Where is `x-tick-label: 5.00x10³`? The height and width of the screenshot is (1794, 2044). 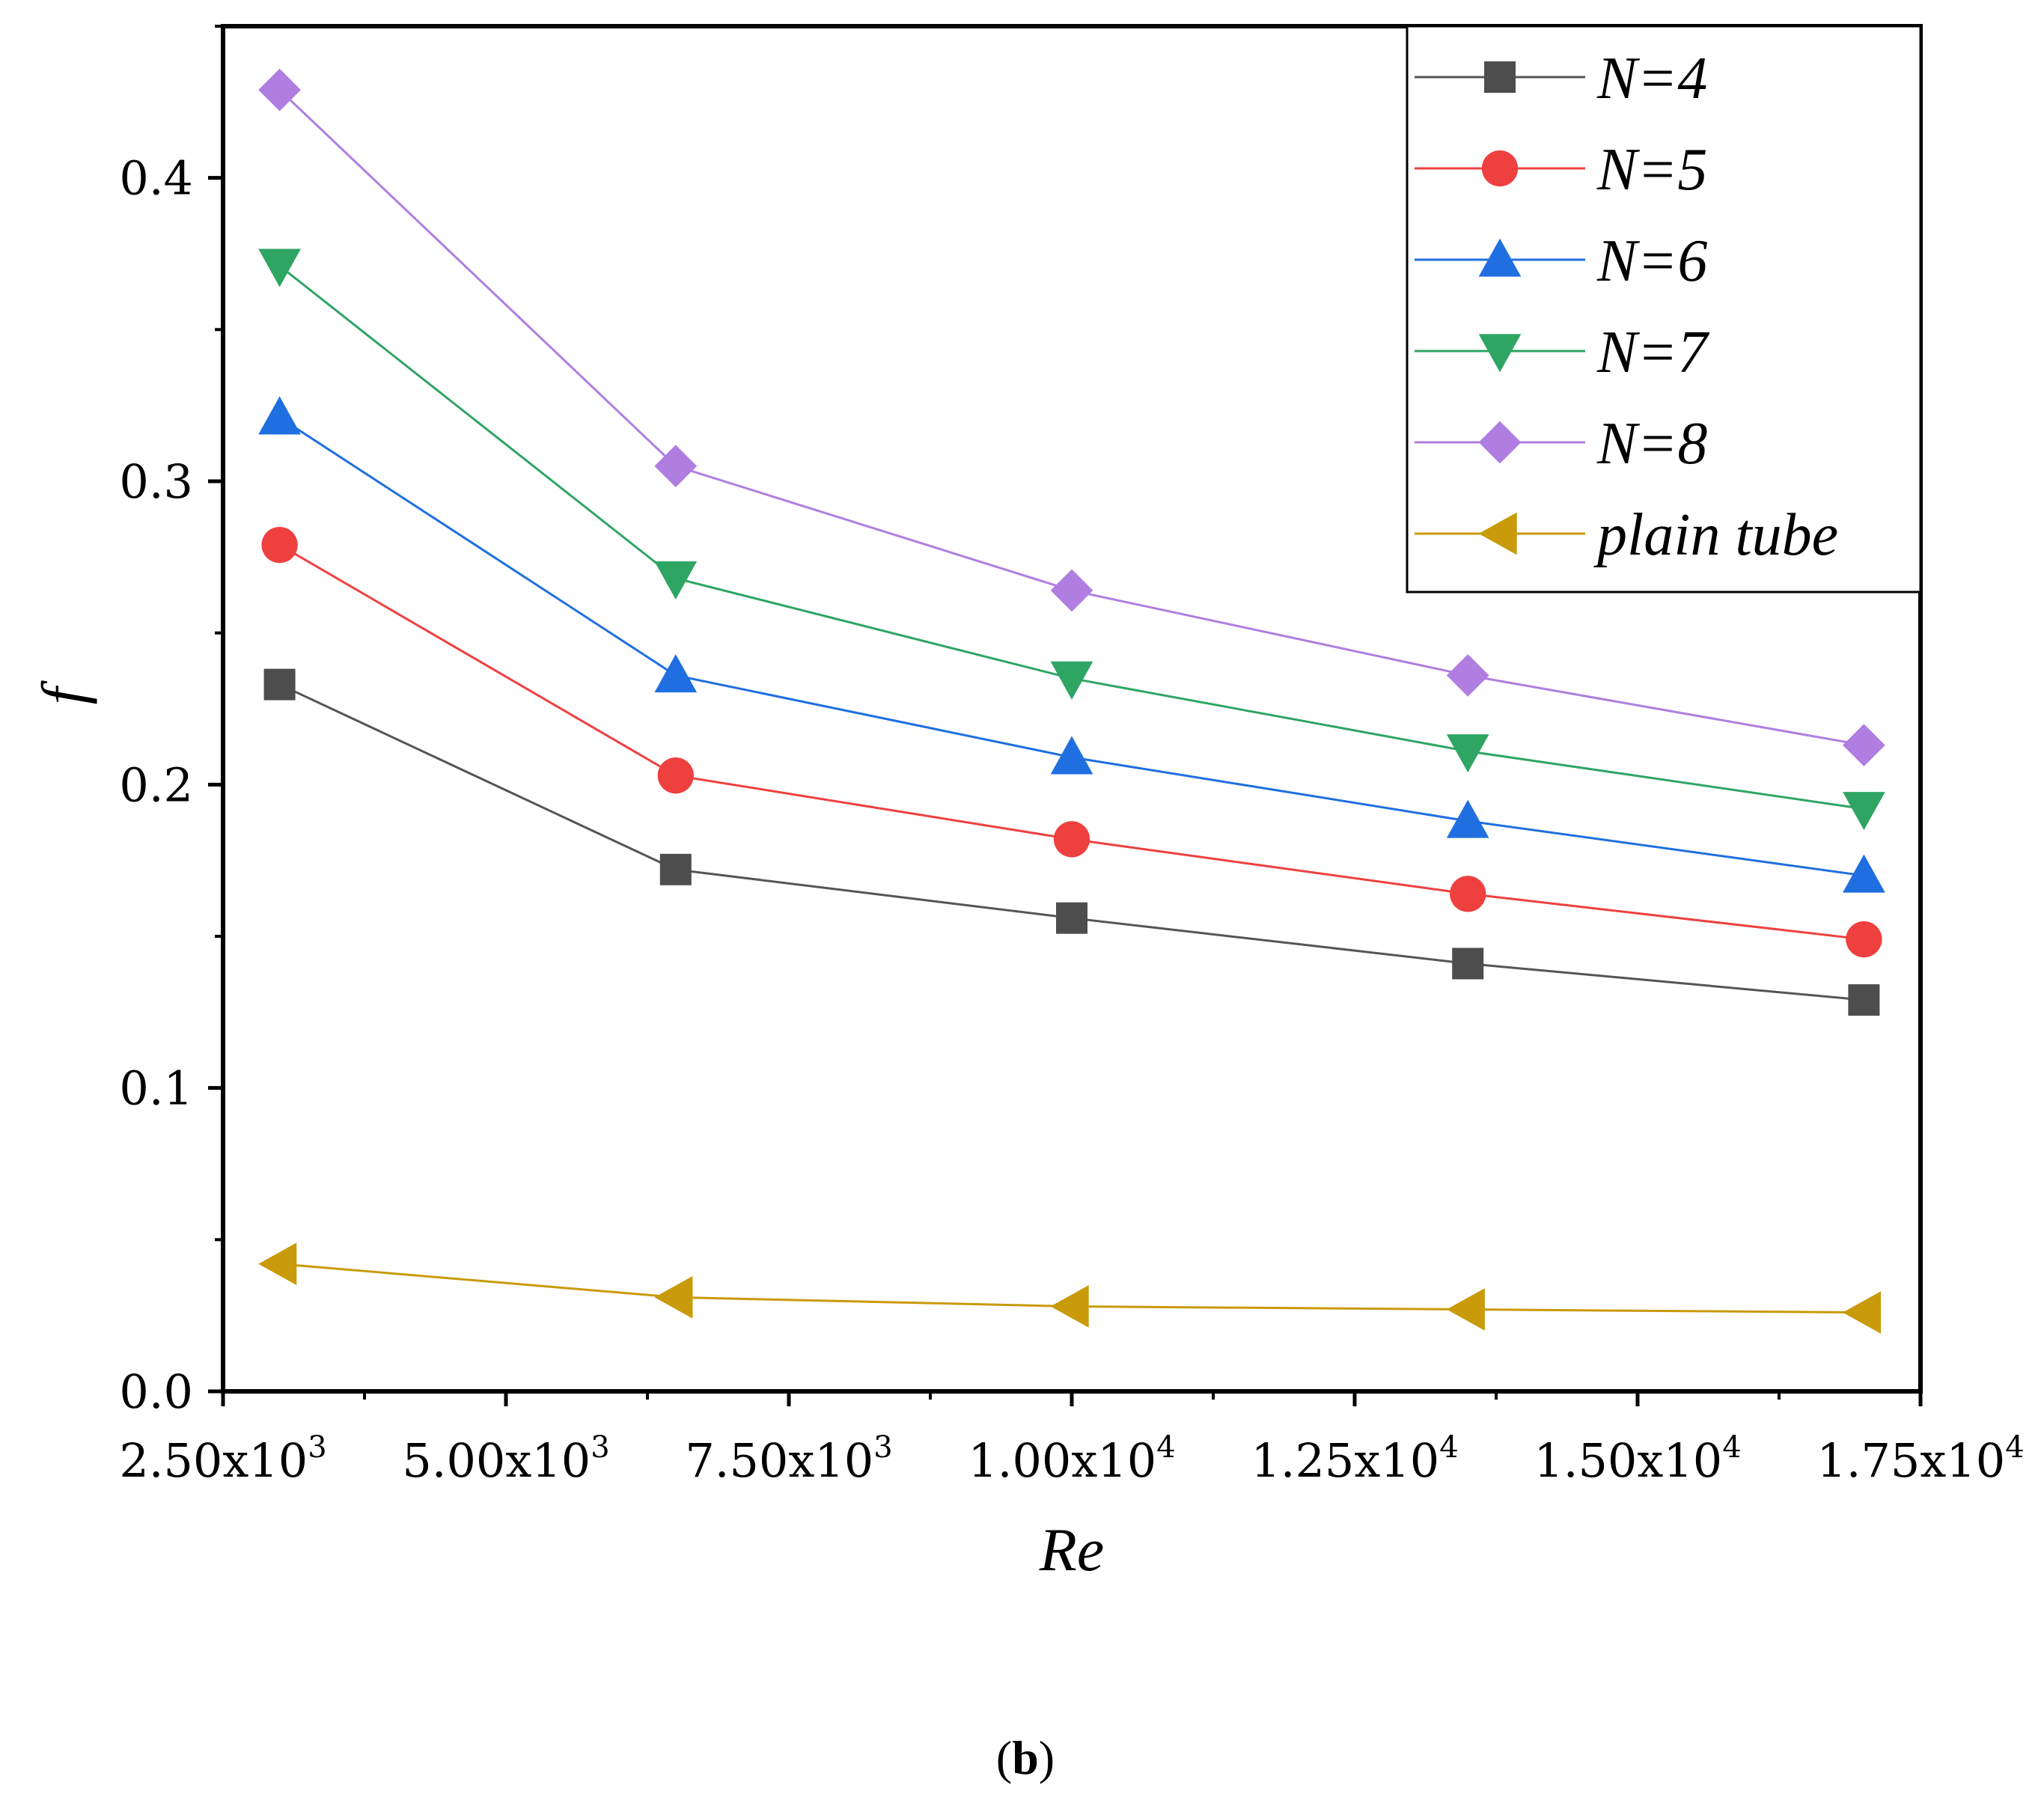
x-tick-label: 5.00x10³ is located at coordinates (505, 1459).